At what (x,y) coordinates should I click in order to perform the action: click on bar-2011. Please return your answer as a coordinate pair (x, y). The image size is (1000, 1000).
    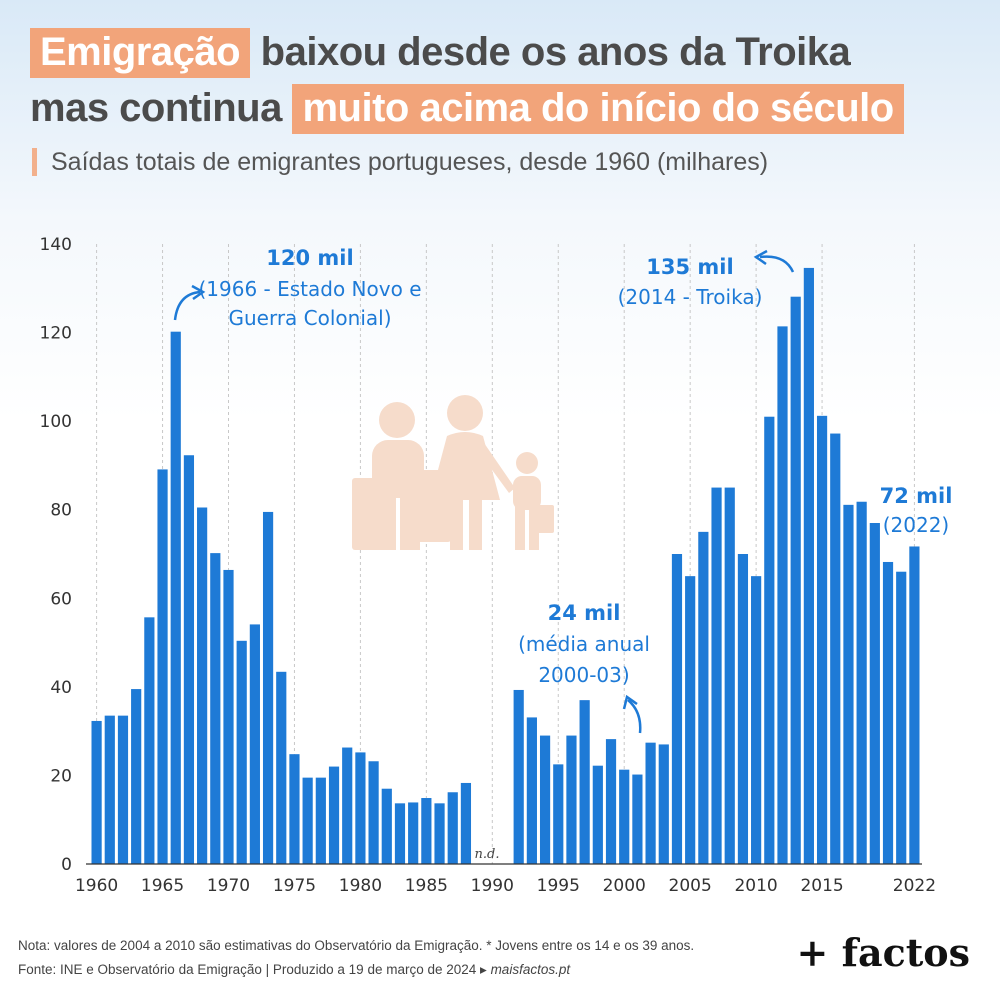
    Looking at the image, I should click on (769, 640).